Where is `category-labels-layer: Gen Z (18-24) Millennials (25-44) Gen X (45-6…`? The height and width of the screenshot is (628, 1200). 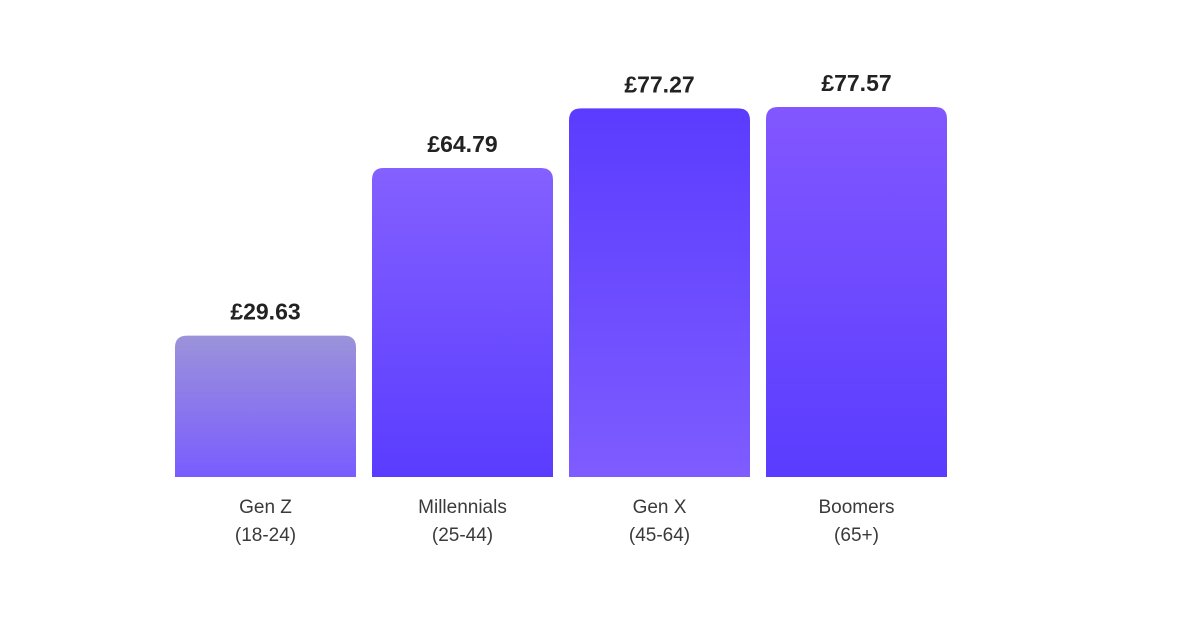
category-labels-layer: Gen Z (18-24) Millennials (25-44) Gen X (45-6… is located at coordinates (565, 521).